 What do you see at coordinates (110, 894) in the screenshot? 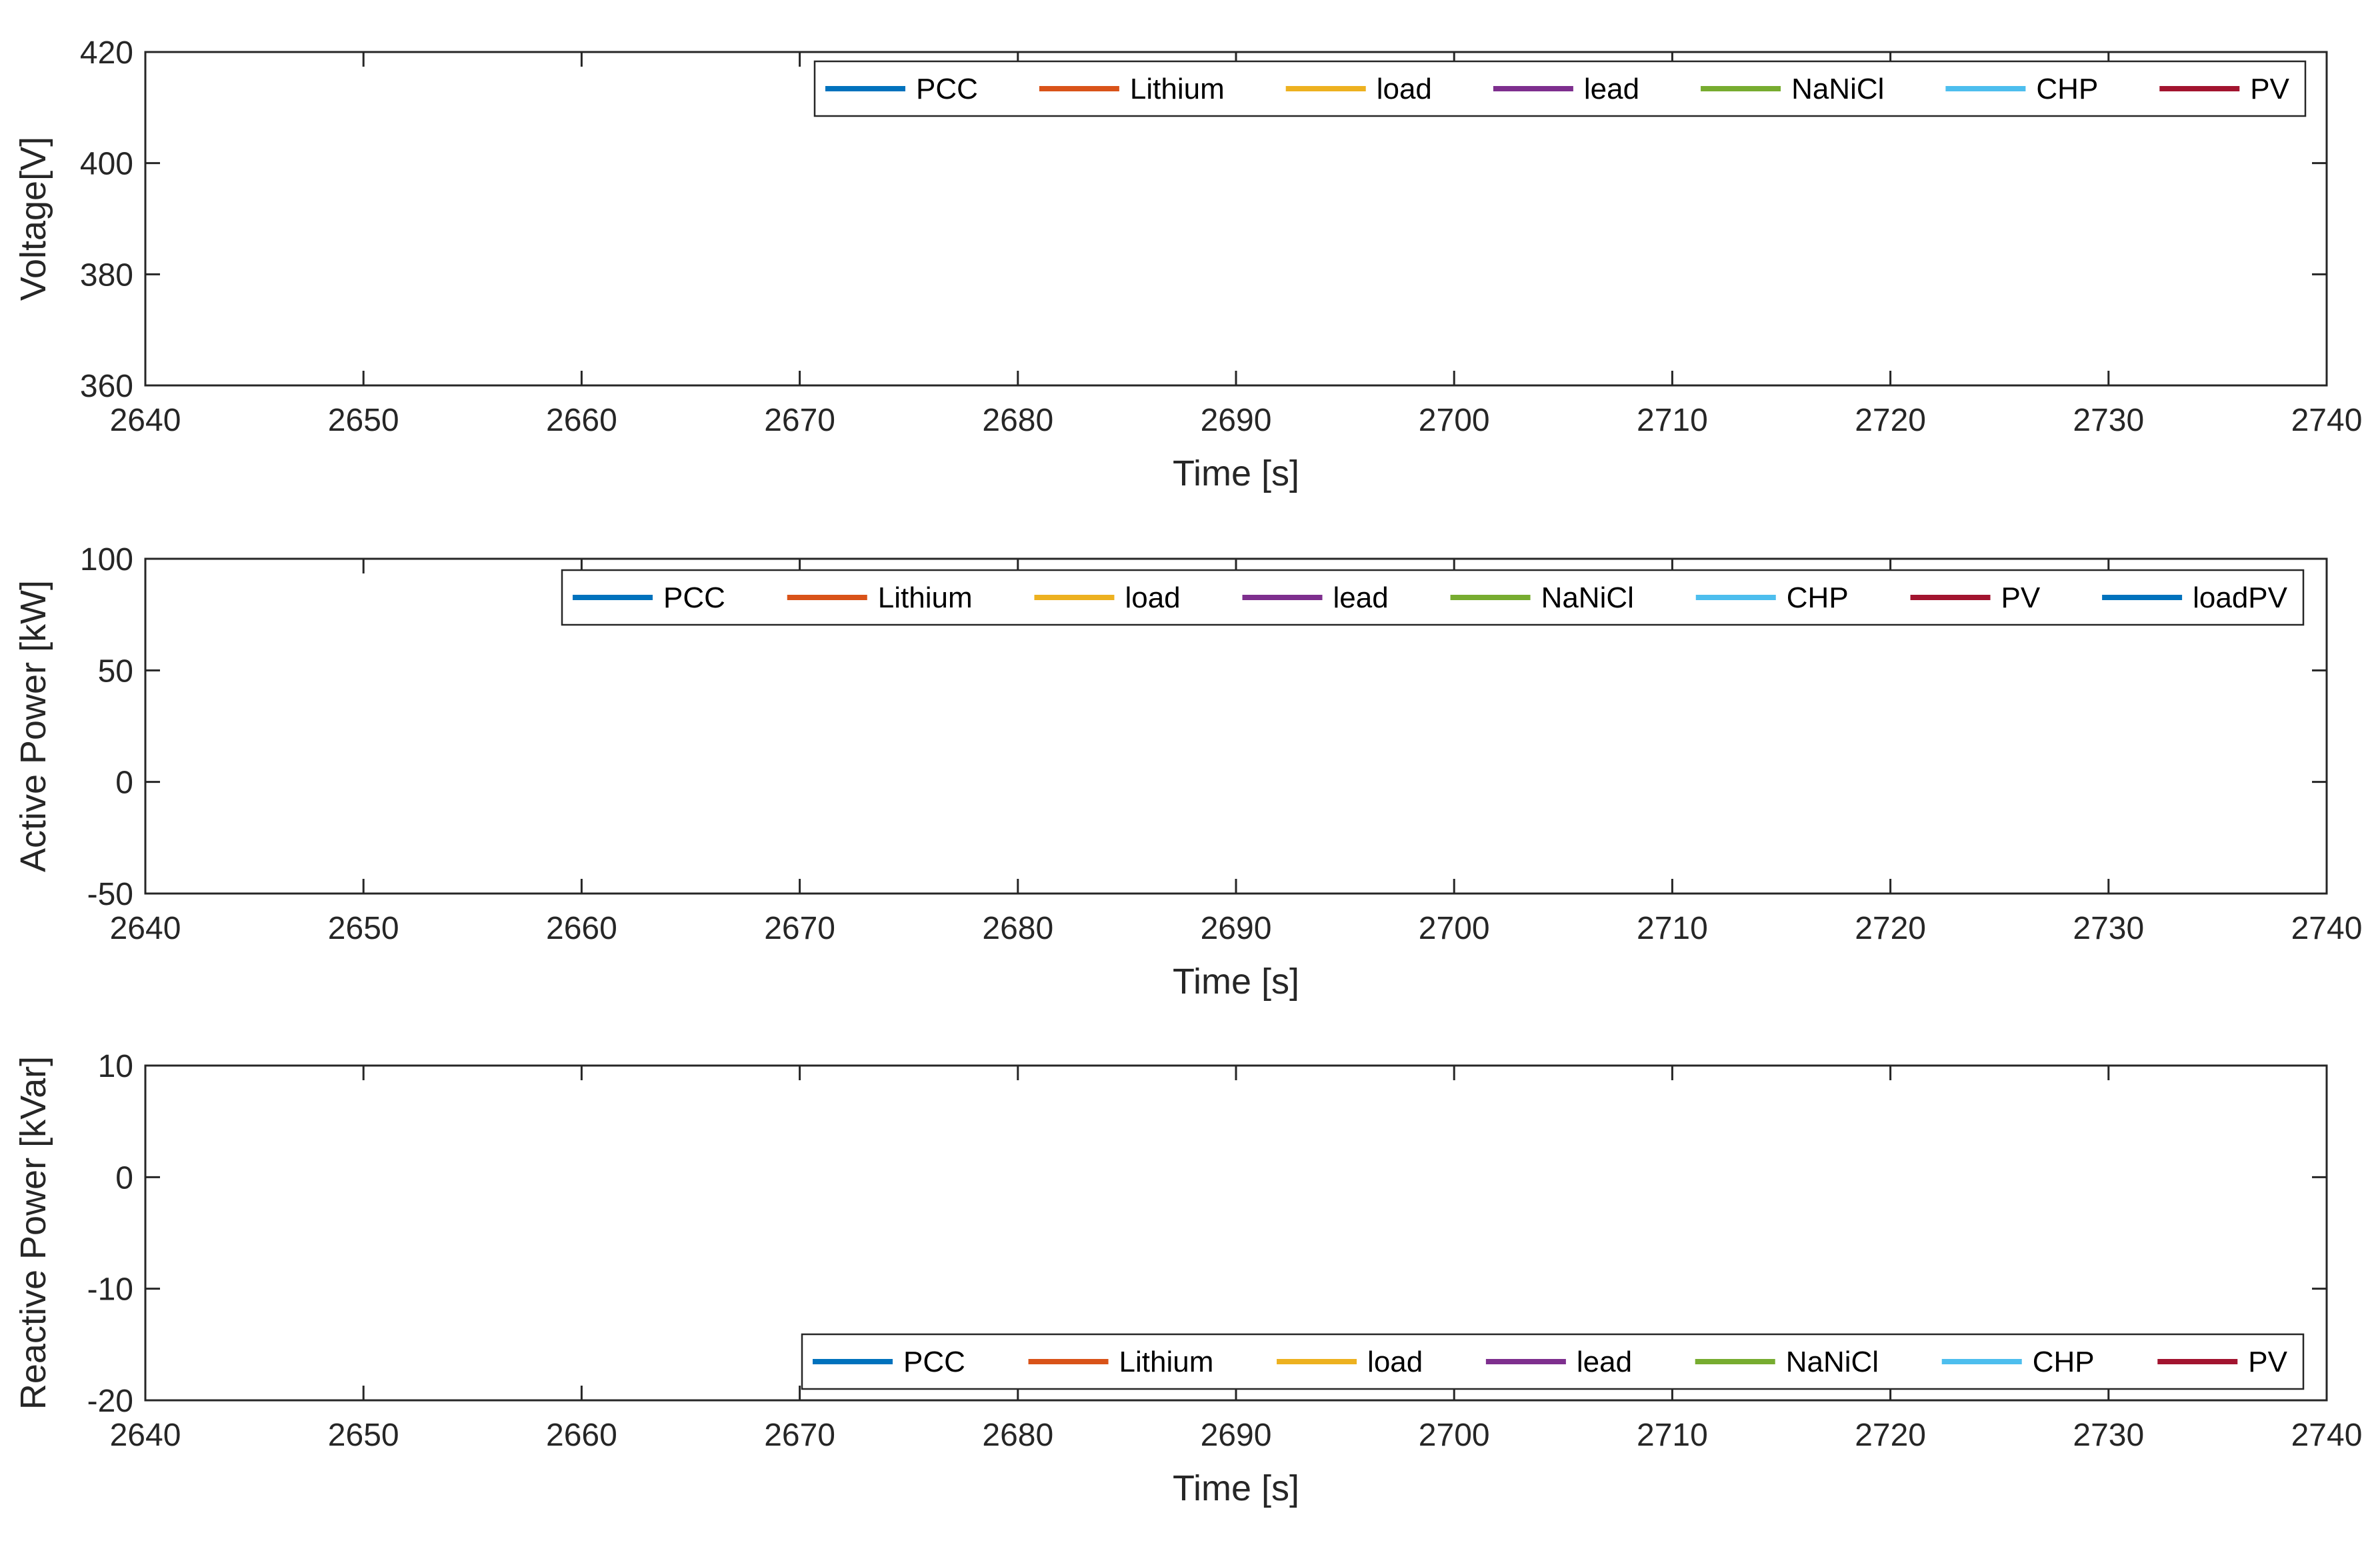
I see `y-tick-label: -50` at bounding box center [110, 894].